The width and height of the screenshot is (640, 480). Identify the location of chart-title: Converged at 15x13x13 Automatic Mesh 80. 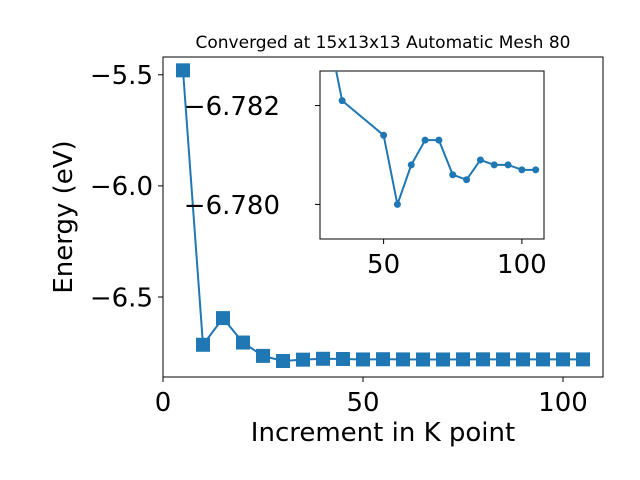
(383, 43).